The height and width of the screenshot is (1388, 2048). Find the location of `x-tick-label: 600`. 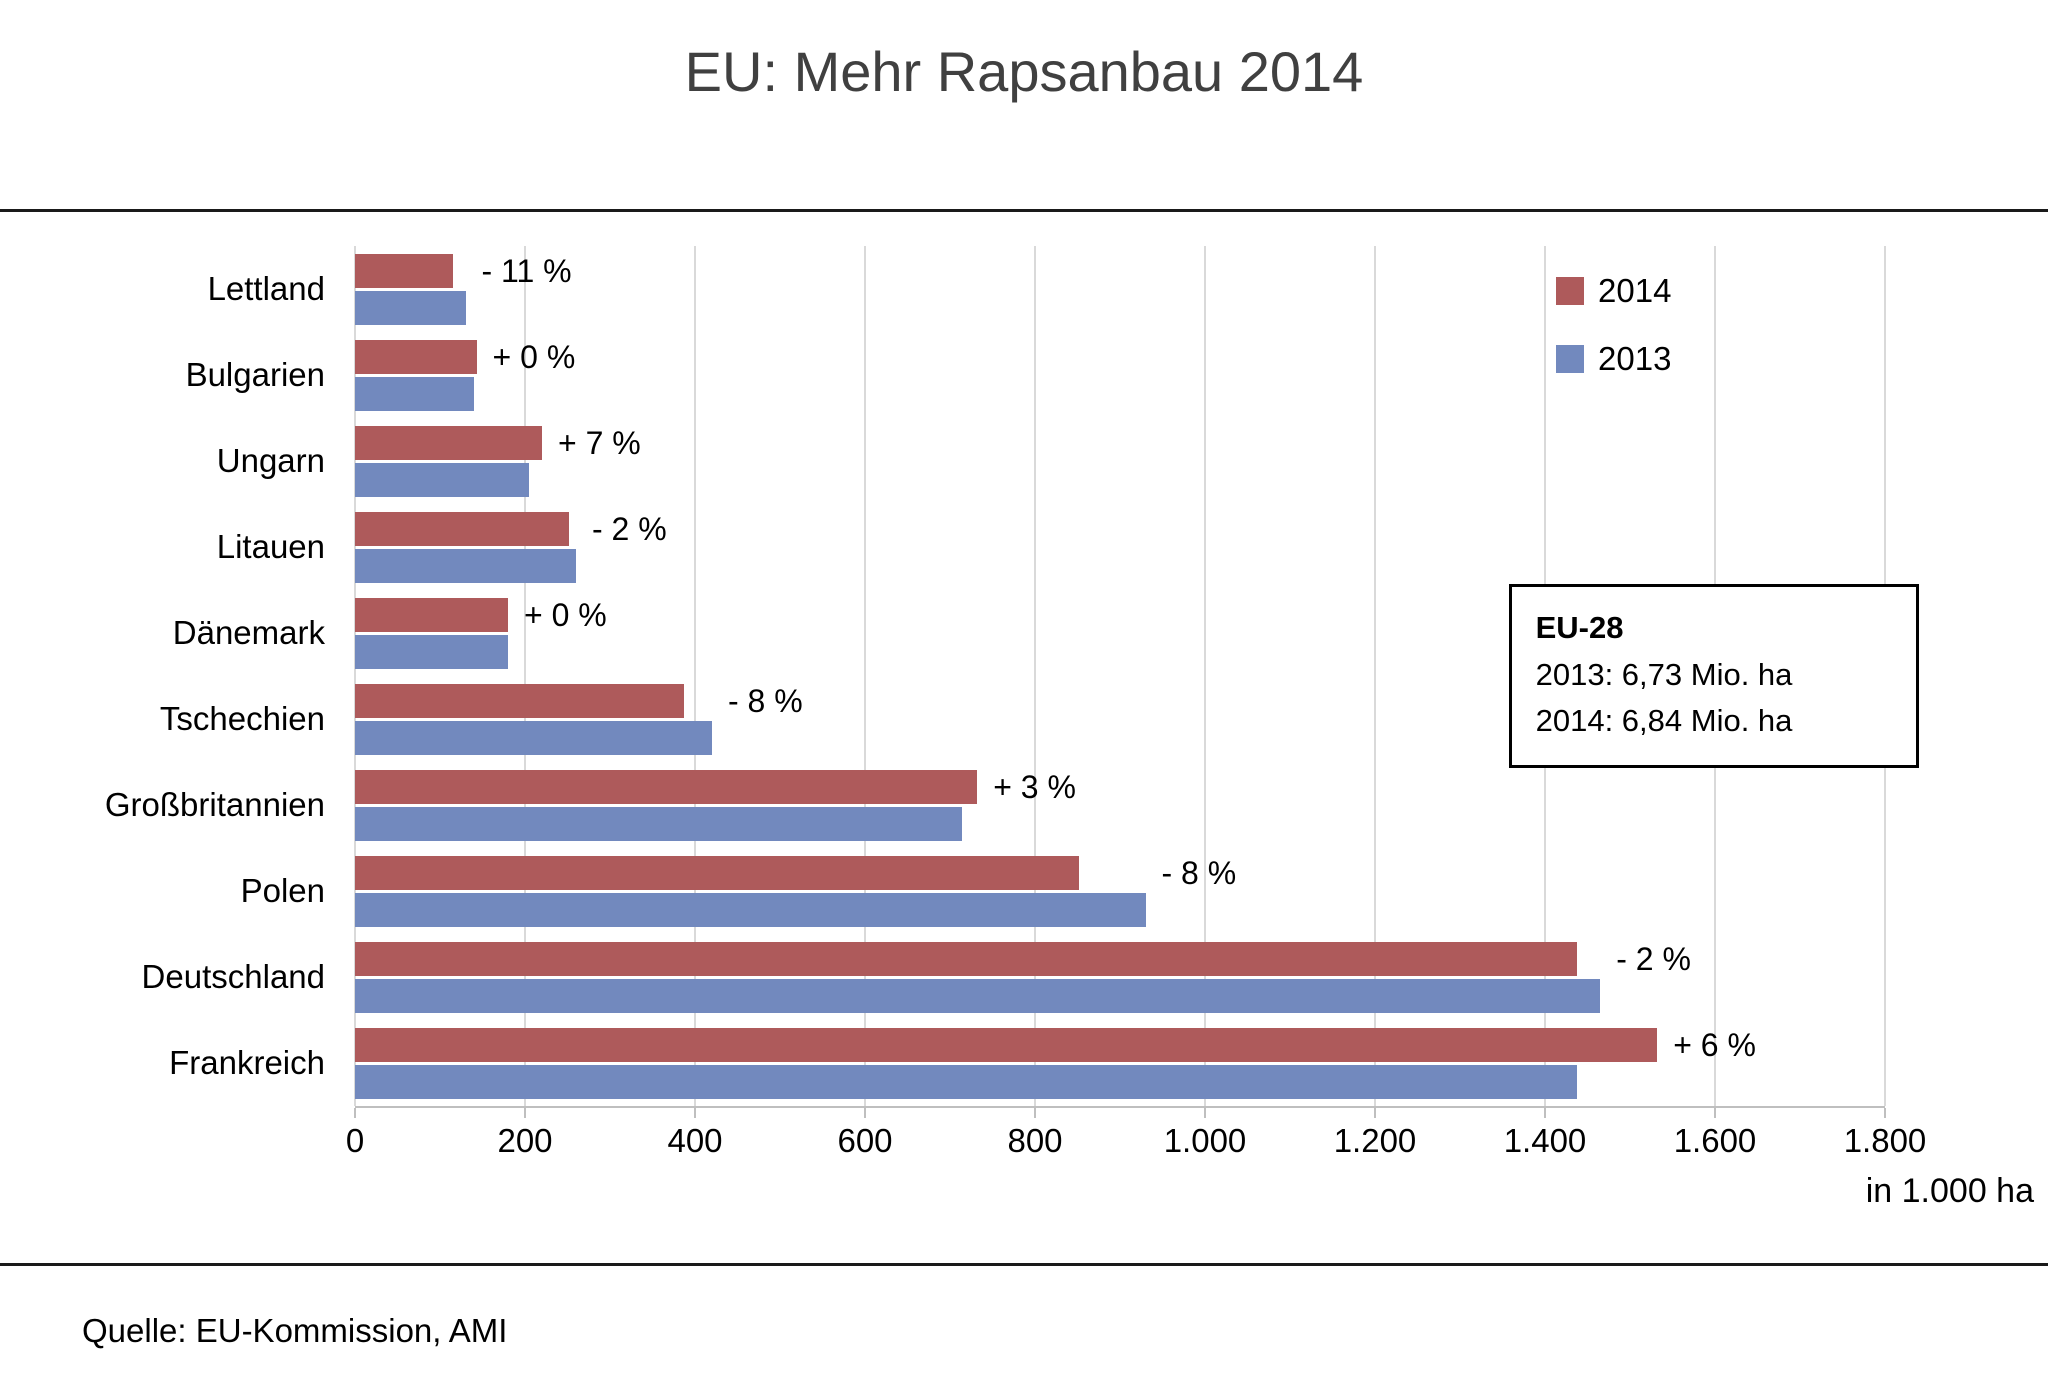

x-tick-label: 600 is located at coordinates (865, 1141).